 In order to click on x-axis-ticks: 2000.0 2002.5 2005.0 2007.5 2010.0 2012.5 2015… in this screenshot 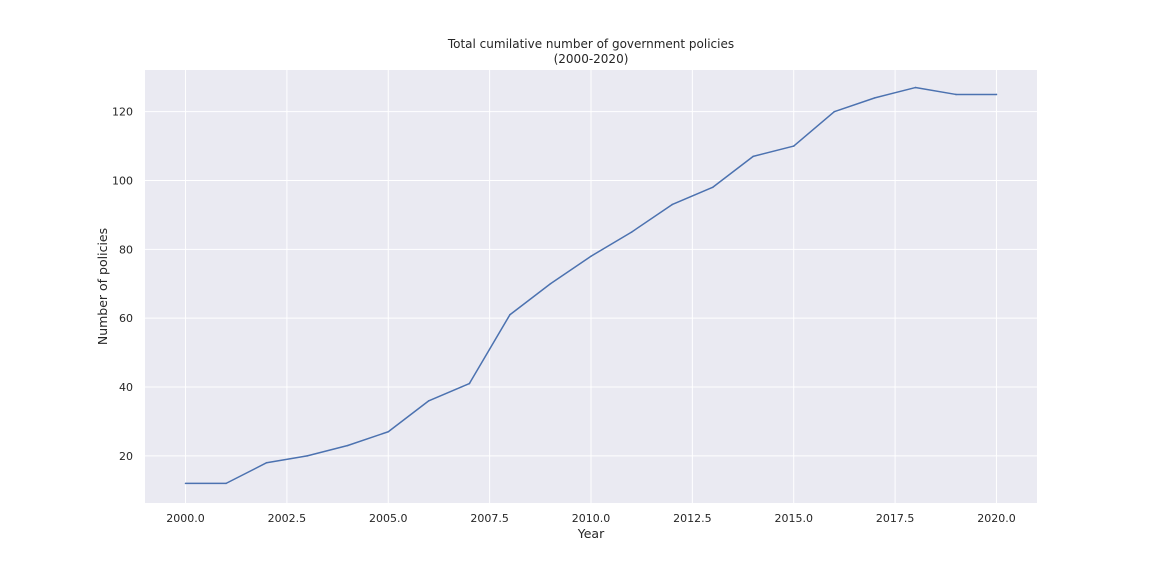, I will do `click(590, 518)`.